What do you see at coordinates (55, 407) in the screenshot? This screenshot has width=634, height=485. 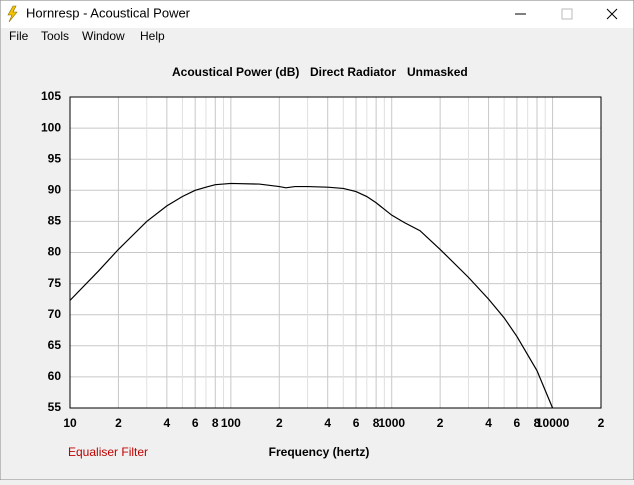 I see `y-tick-label: 55` at bounding box center [55, 407].